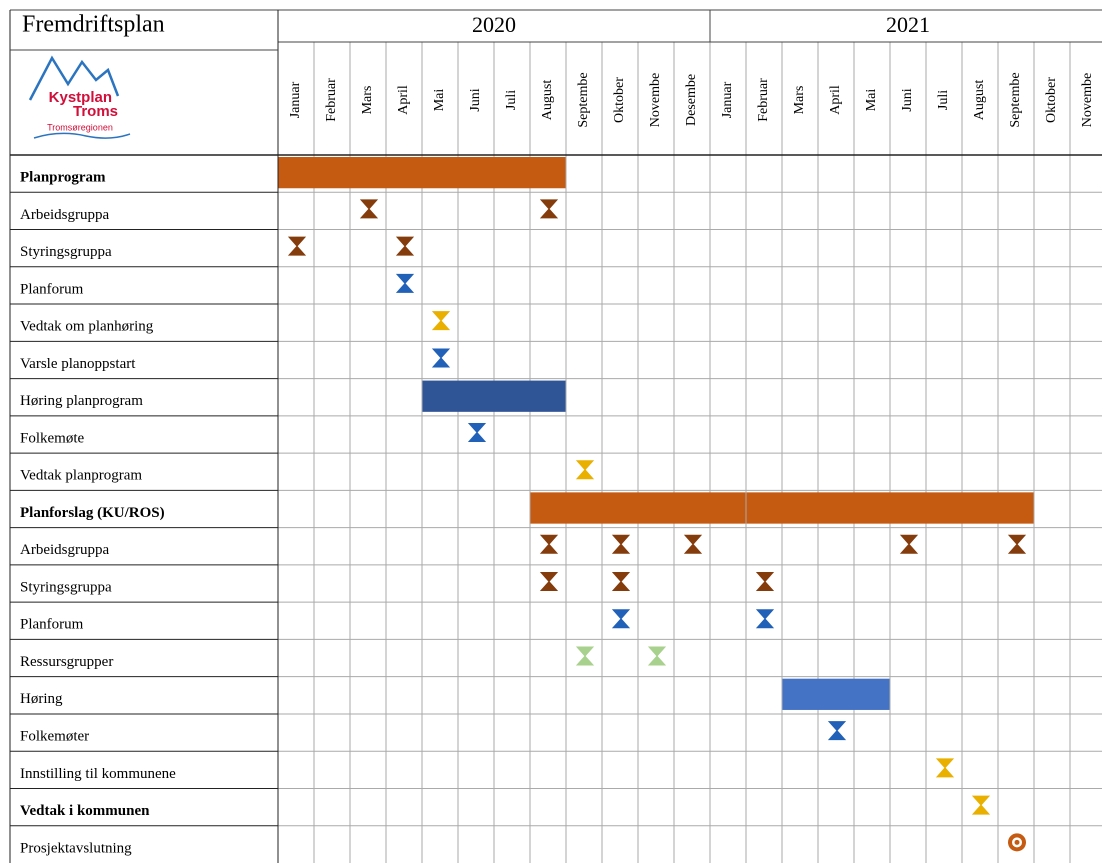 This screenshot has width=1102, height=863. What do you see at coordinates (76, 848) in the screenshot?
I see `row-label: Prosjektavslutning` at bounding box center [76, 848].